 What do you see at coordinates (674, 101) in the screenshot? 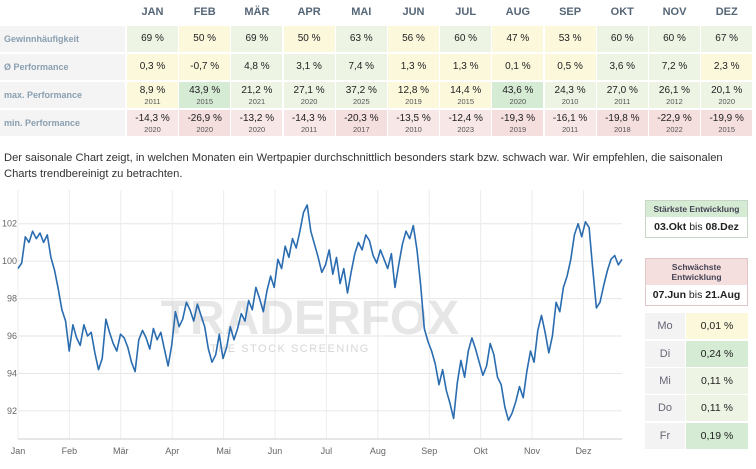
I see `cell-year: 2012` at bounding box center [674, 101].